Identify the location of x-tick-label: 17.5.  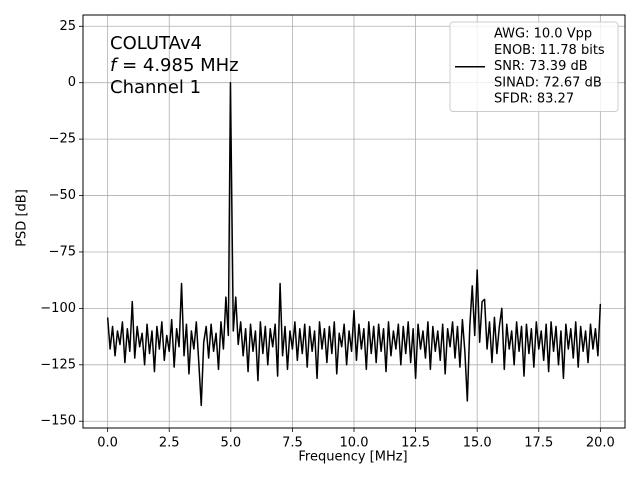
(538, 443).